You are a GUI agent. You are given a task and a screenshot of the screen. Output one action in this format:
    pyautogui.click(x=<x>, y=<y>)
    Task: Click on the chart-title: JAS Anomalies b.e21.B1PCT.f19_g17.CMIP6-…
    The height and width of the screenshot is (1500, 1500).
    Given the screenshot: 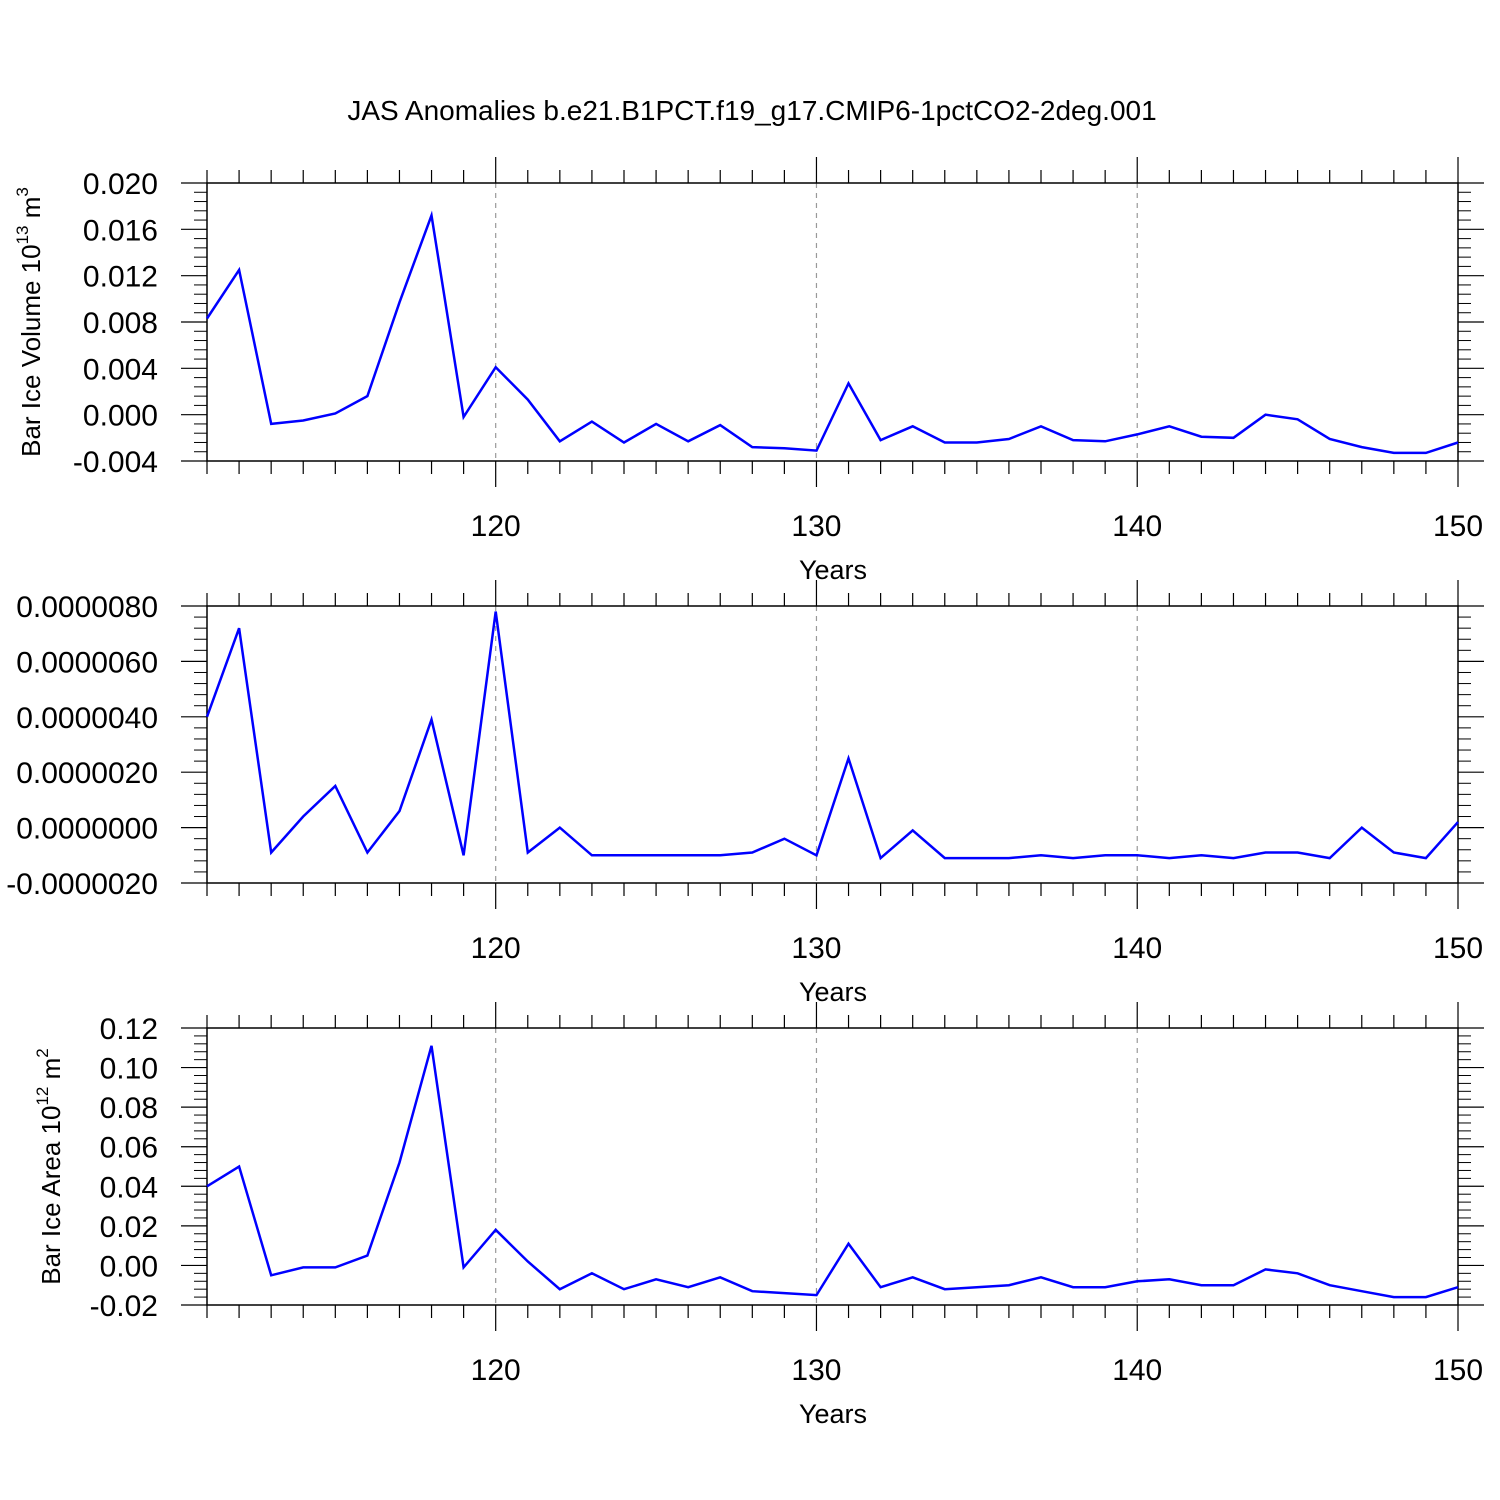 What is the action you would take?
    pyautogui.click(x=751, y=110)
    